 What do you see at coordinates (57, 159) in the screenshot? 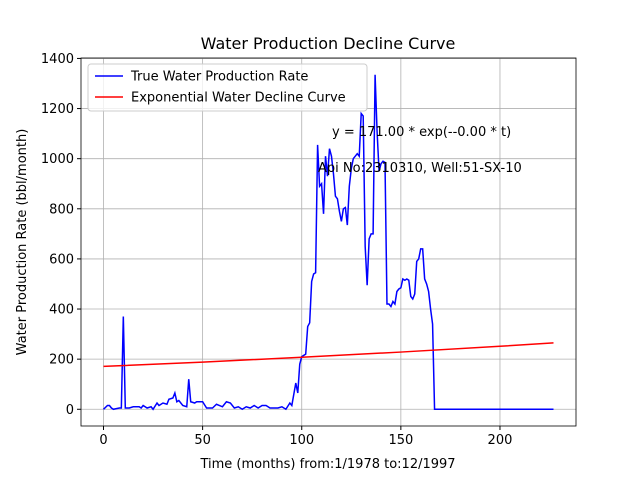
I see `y-tick-label: 1000` at bounding box center [57, 159].